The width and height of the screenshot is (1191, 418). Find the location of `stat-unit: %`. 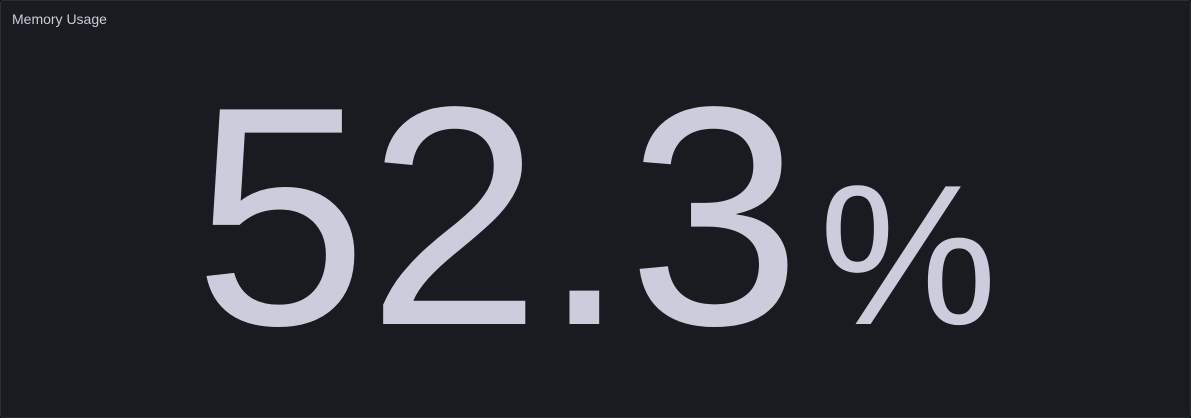

stat-unit: % is located at coordinates (908, 255).